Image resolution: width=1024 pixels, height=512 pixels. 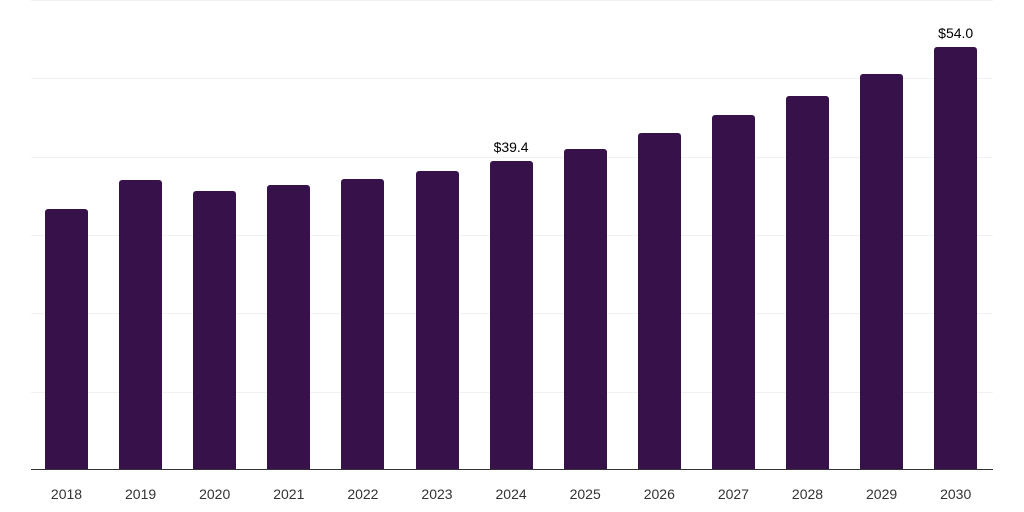 I want to click on bar-2030, so click(x=956, y=258).